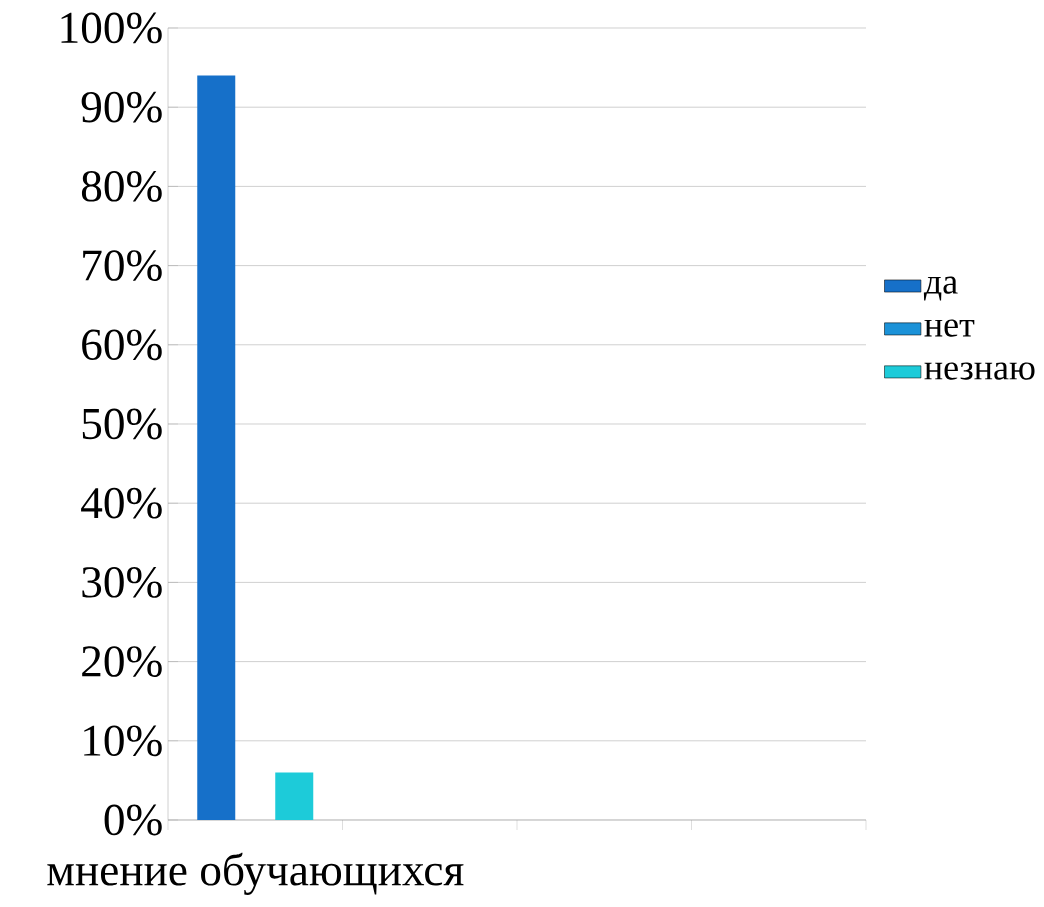  I want to click on legend-label: нет, so click(949, 328).